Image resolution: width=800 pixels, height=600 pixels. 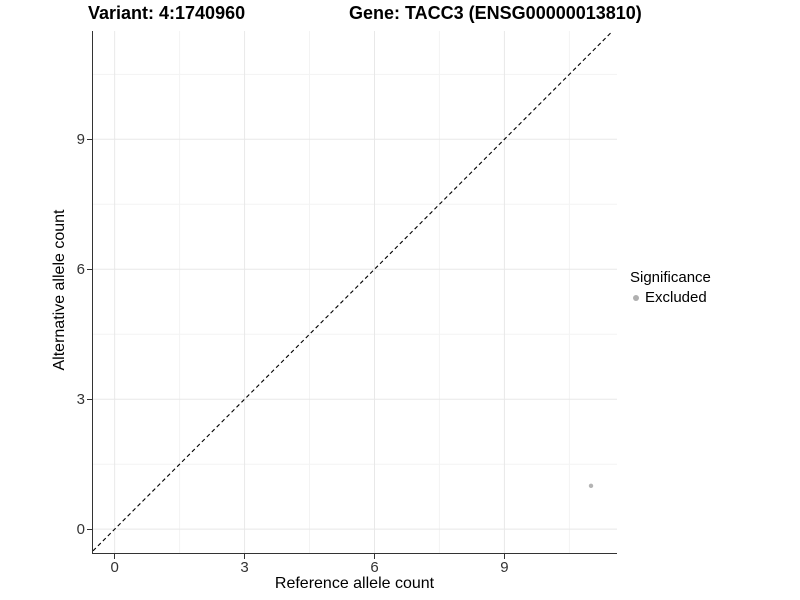 I want to click on y-axis-tick-label: 9, so click(x=80, y=139).